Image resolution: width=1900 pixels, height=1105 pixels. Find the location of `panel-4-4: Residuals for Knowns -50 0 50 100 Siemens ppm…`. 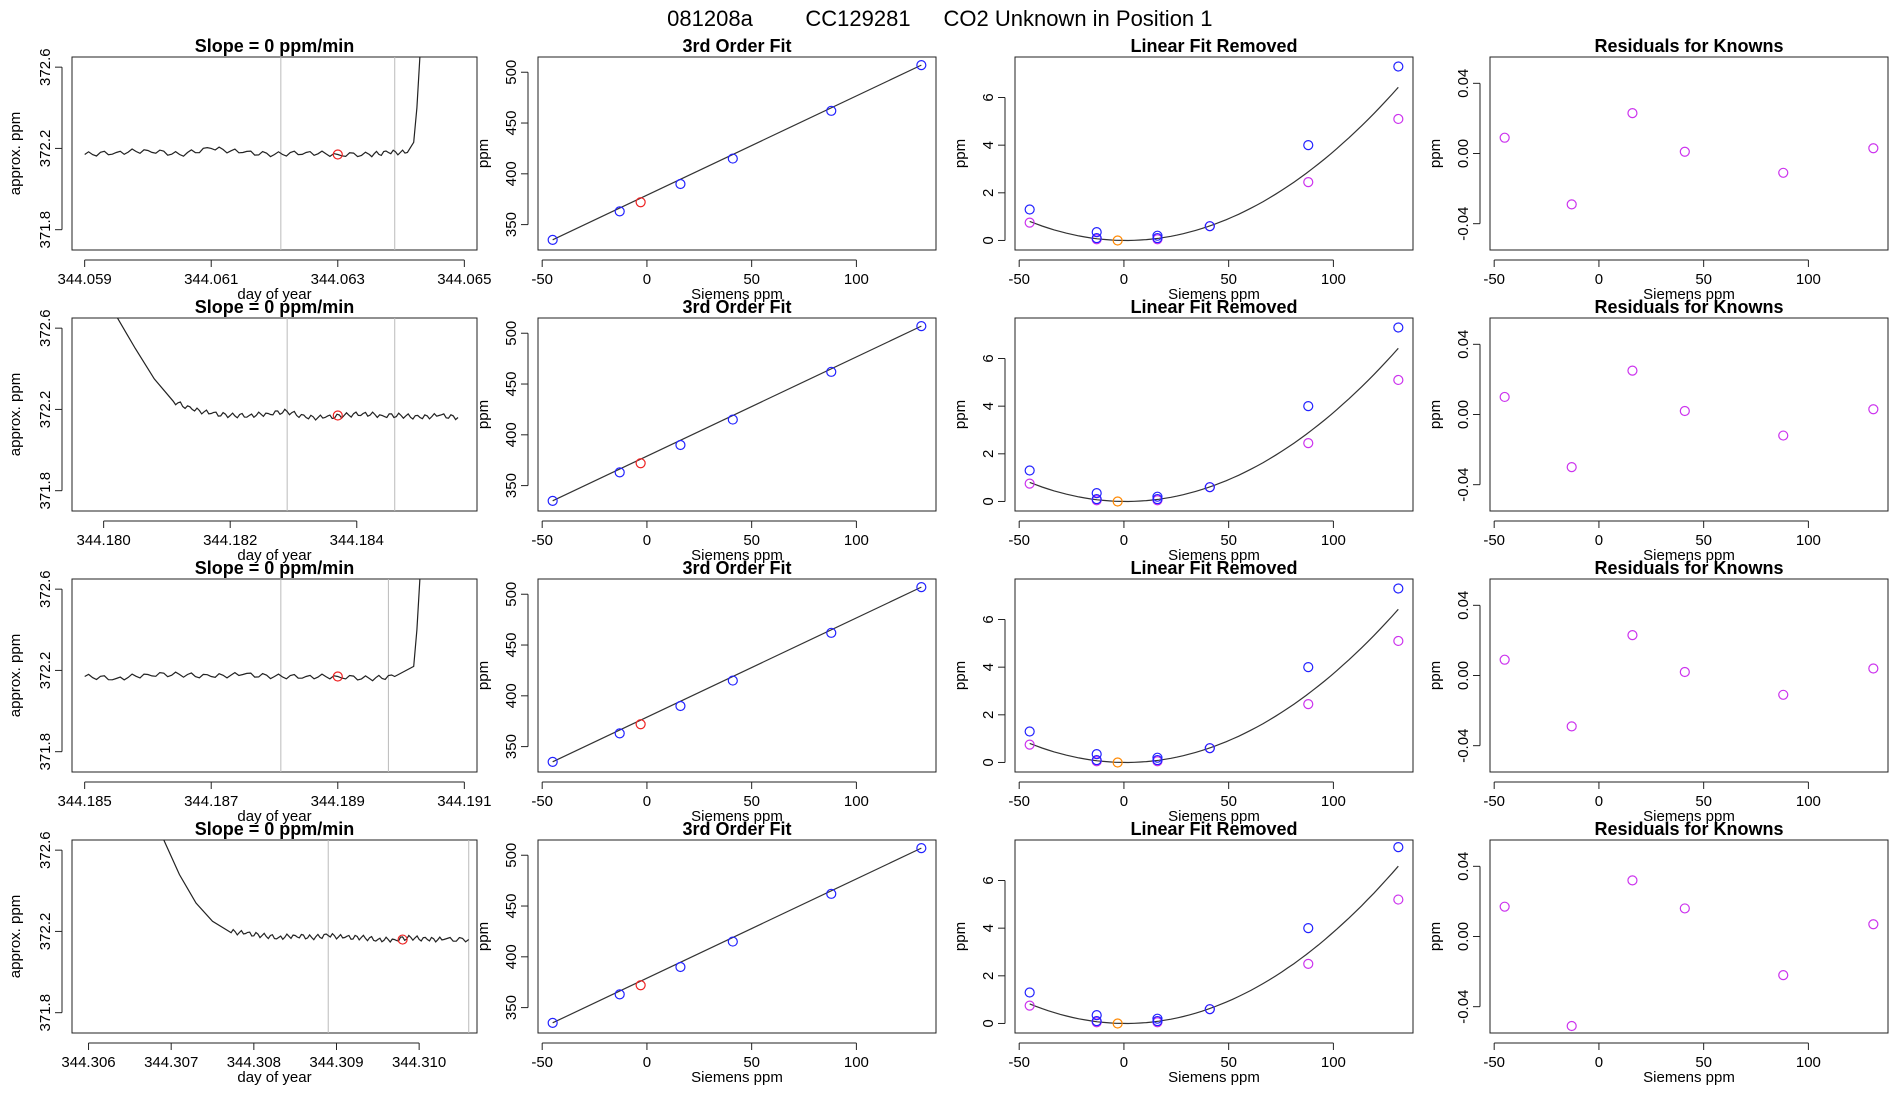

panel-4-4: Residuals for Knowns -50 0 50 100 Siemens ppm… is located at coordinates (1658, 952).